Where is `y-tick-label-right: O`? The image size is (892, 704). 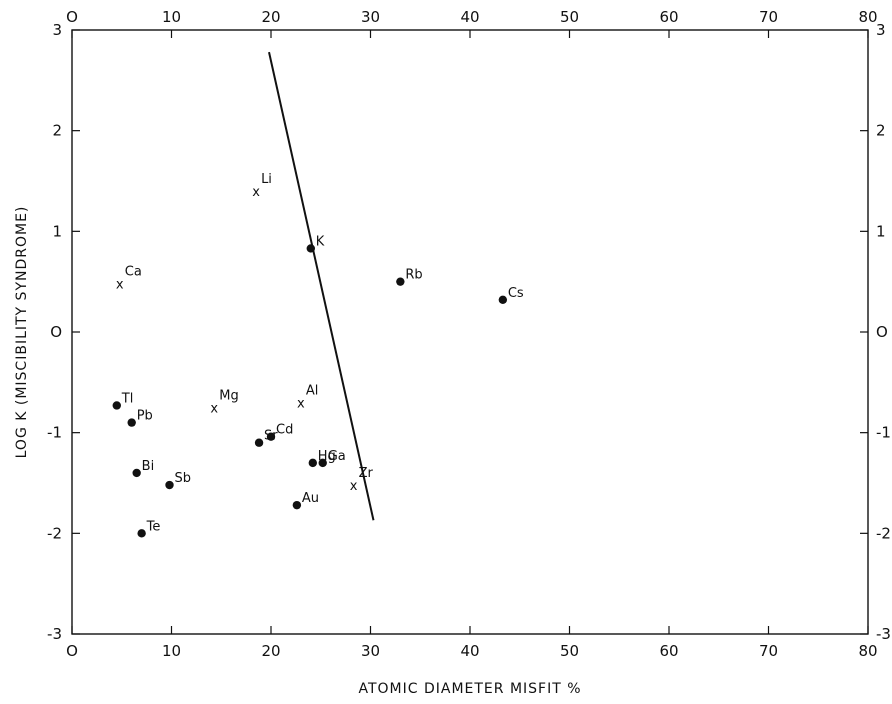
y-tick-label-right: O is located at coordinates (882, 332).